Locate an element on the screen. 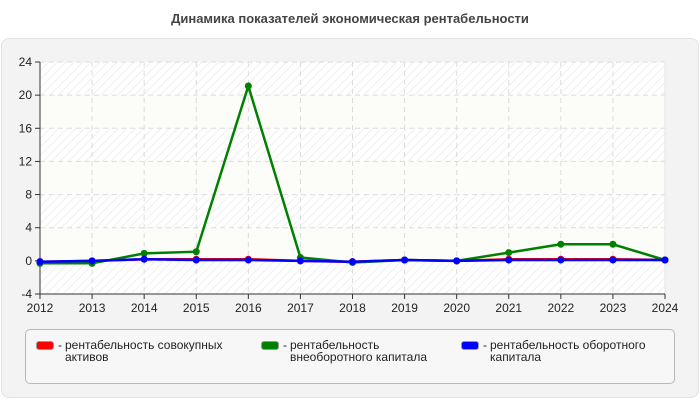  svg-text: 0 is located at coordinates (28, 261).